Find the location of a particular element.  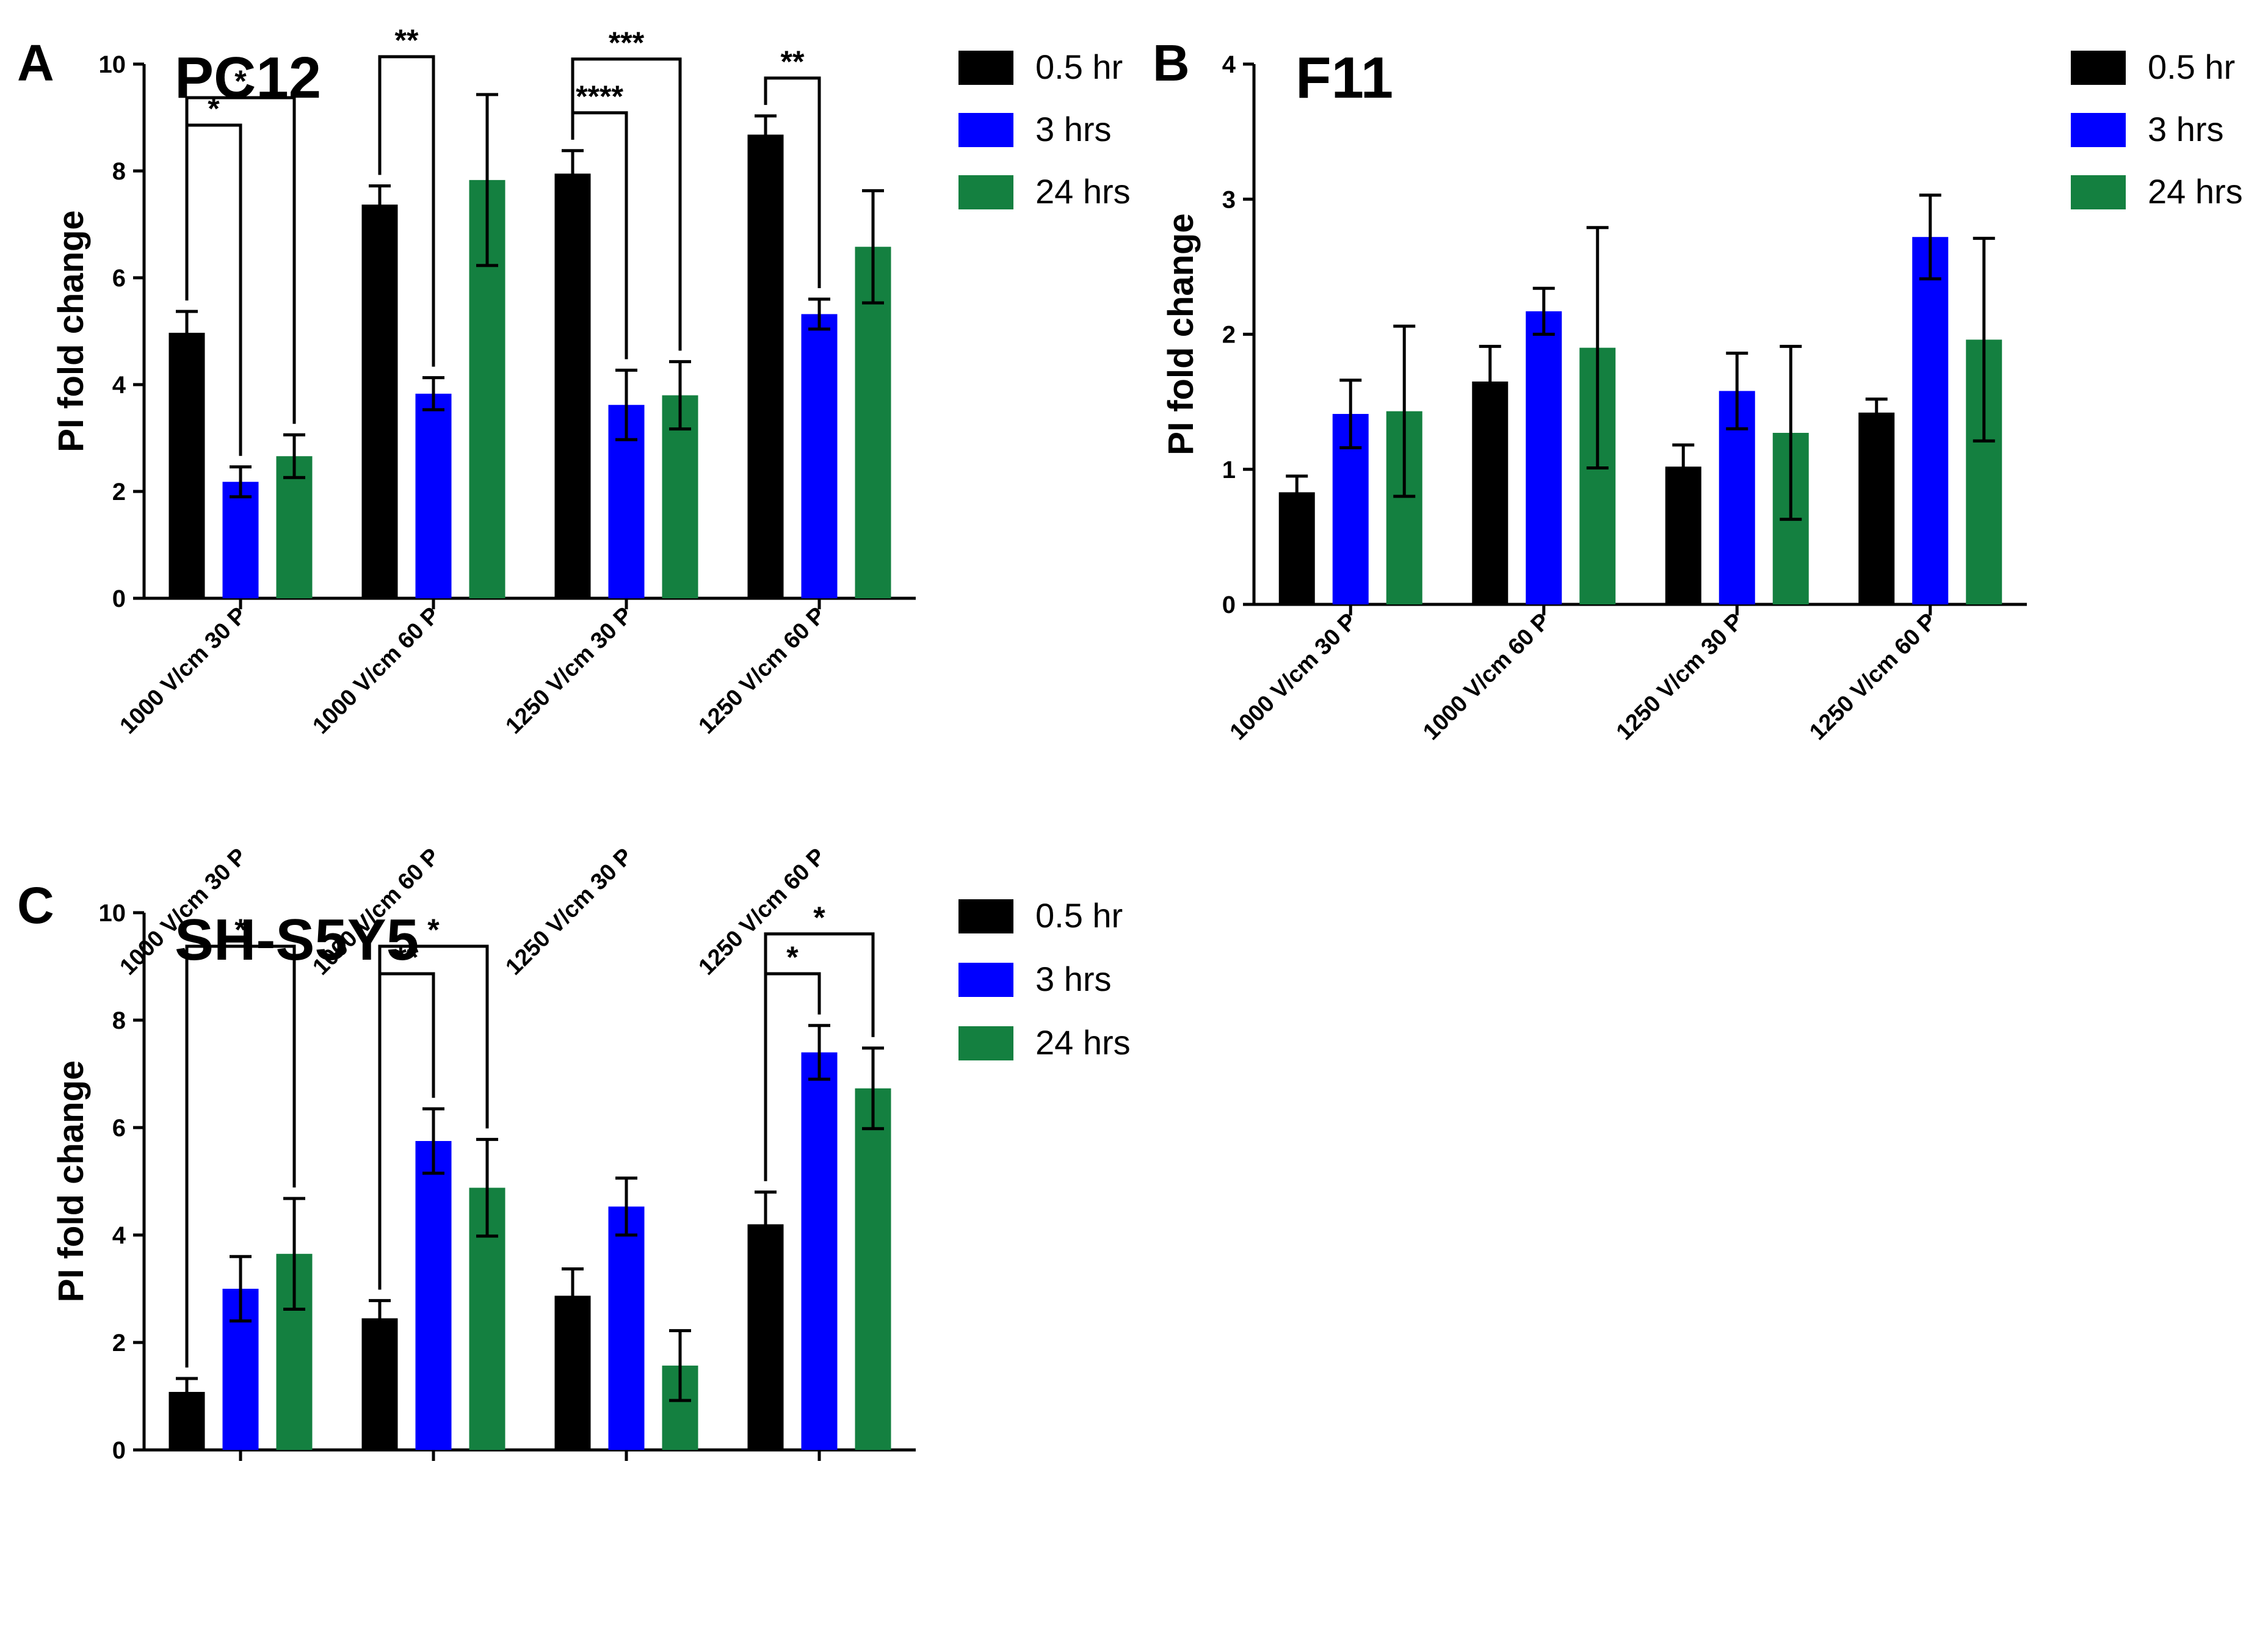

significance-label: **** is located at coordinates (599, 96).